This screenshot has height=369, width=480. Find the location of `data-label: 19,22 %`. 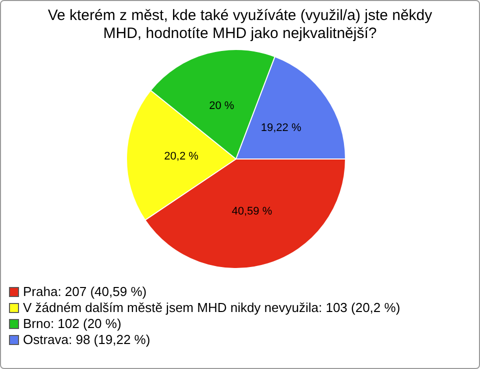

data-label: 19,22 % is located at coordinates (281, 128).